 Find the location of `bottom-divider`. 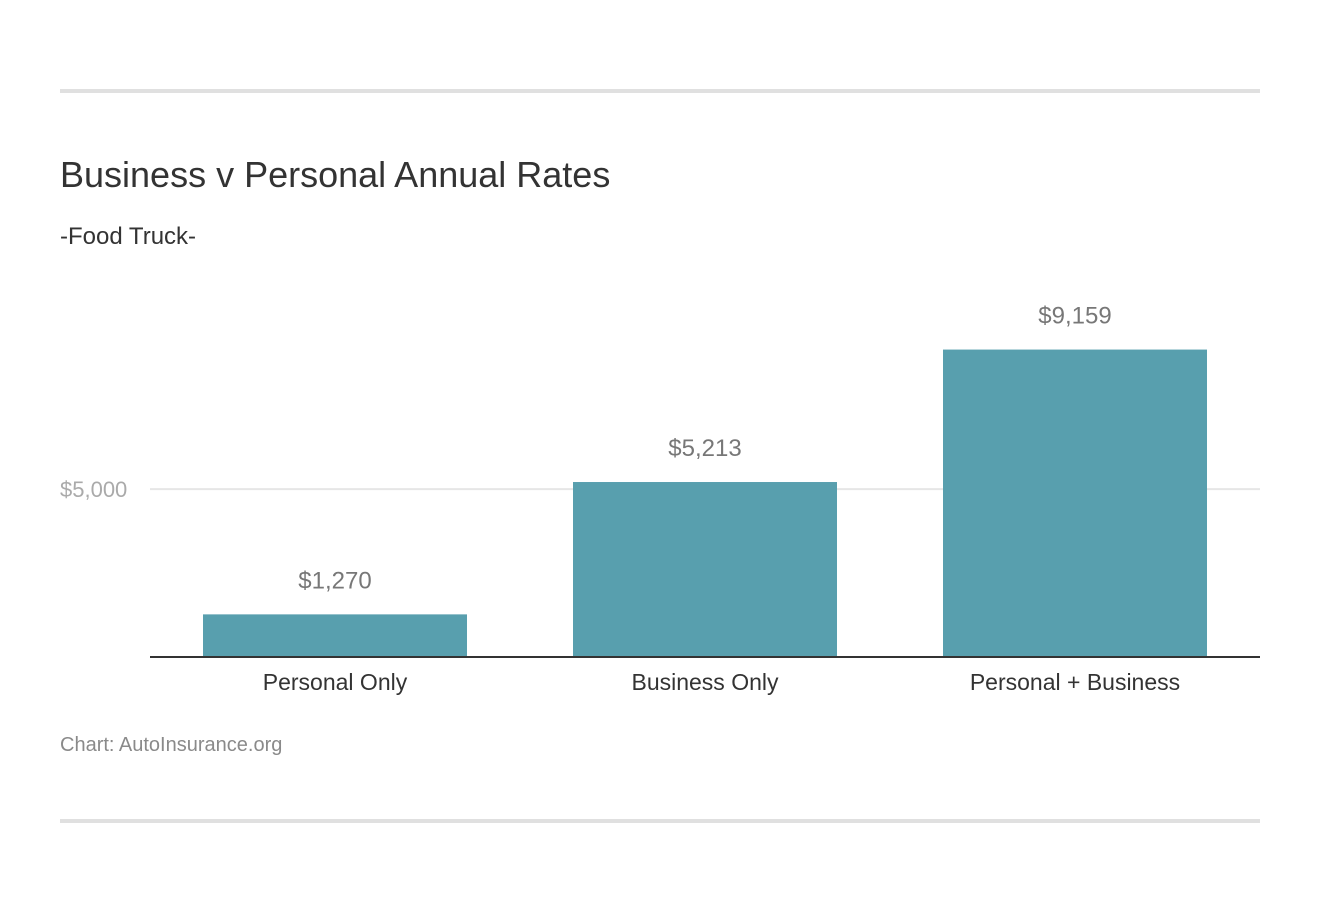

bottom-divider is located at coordinates (660, 821).